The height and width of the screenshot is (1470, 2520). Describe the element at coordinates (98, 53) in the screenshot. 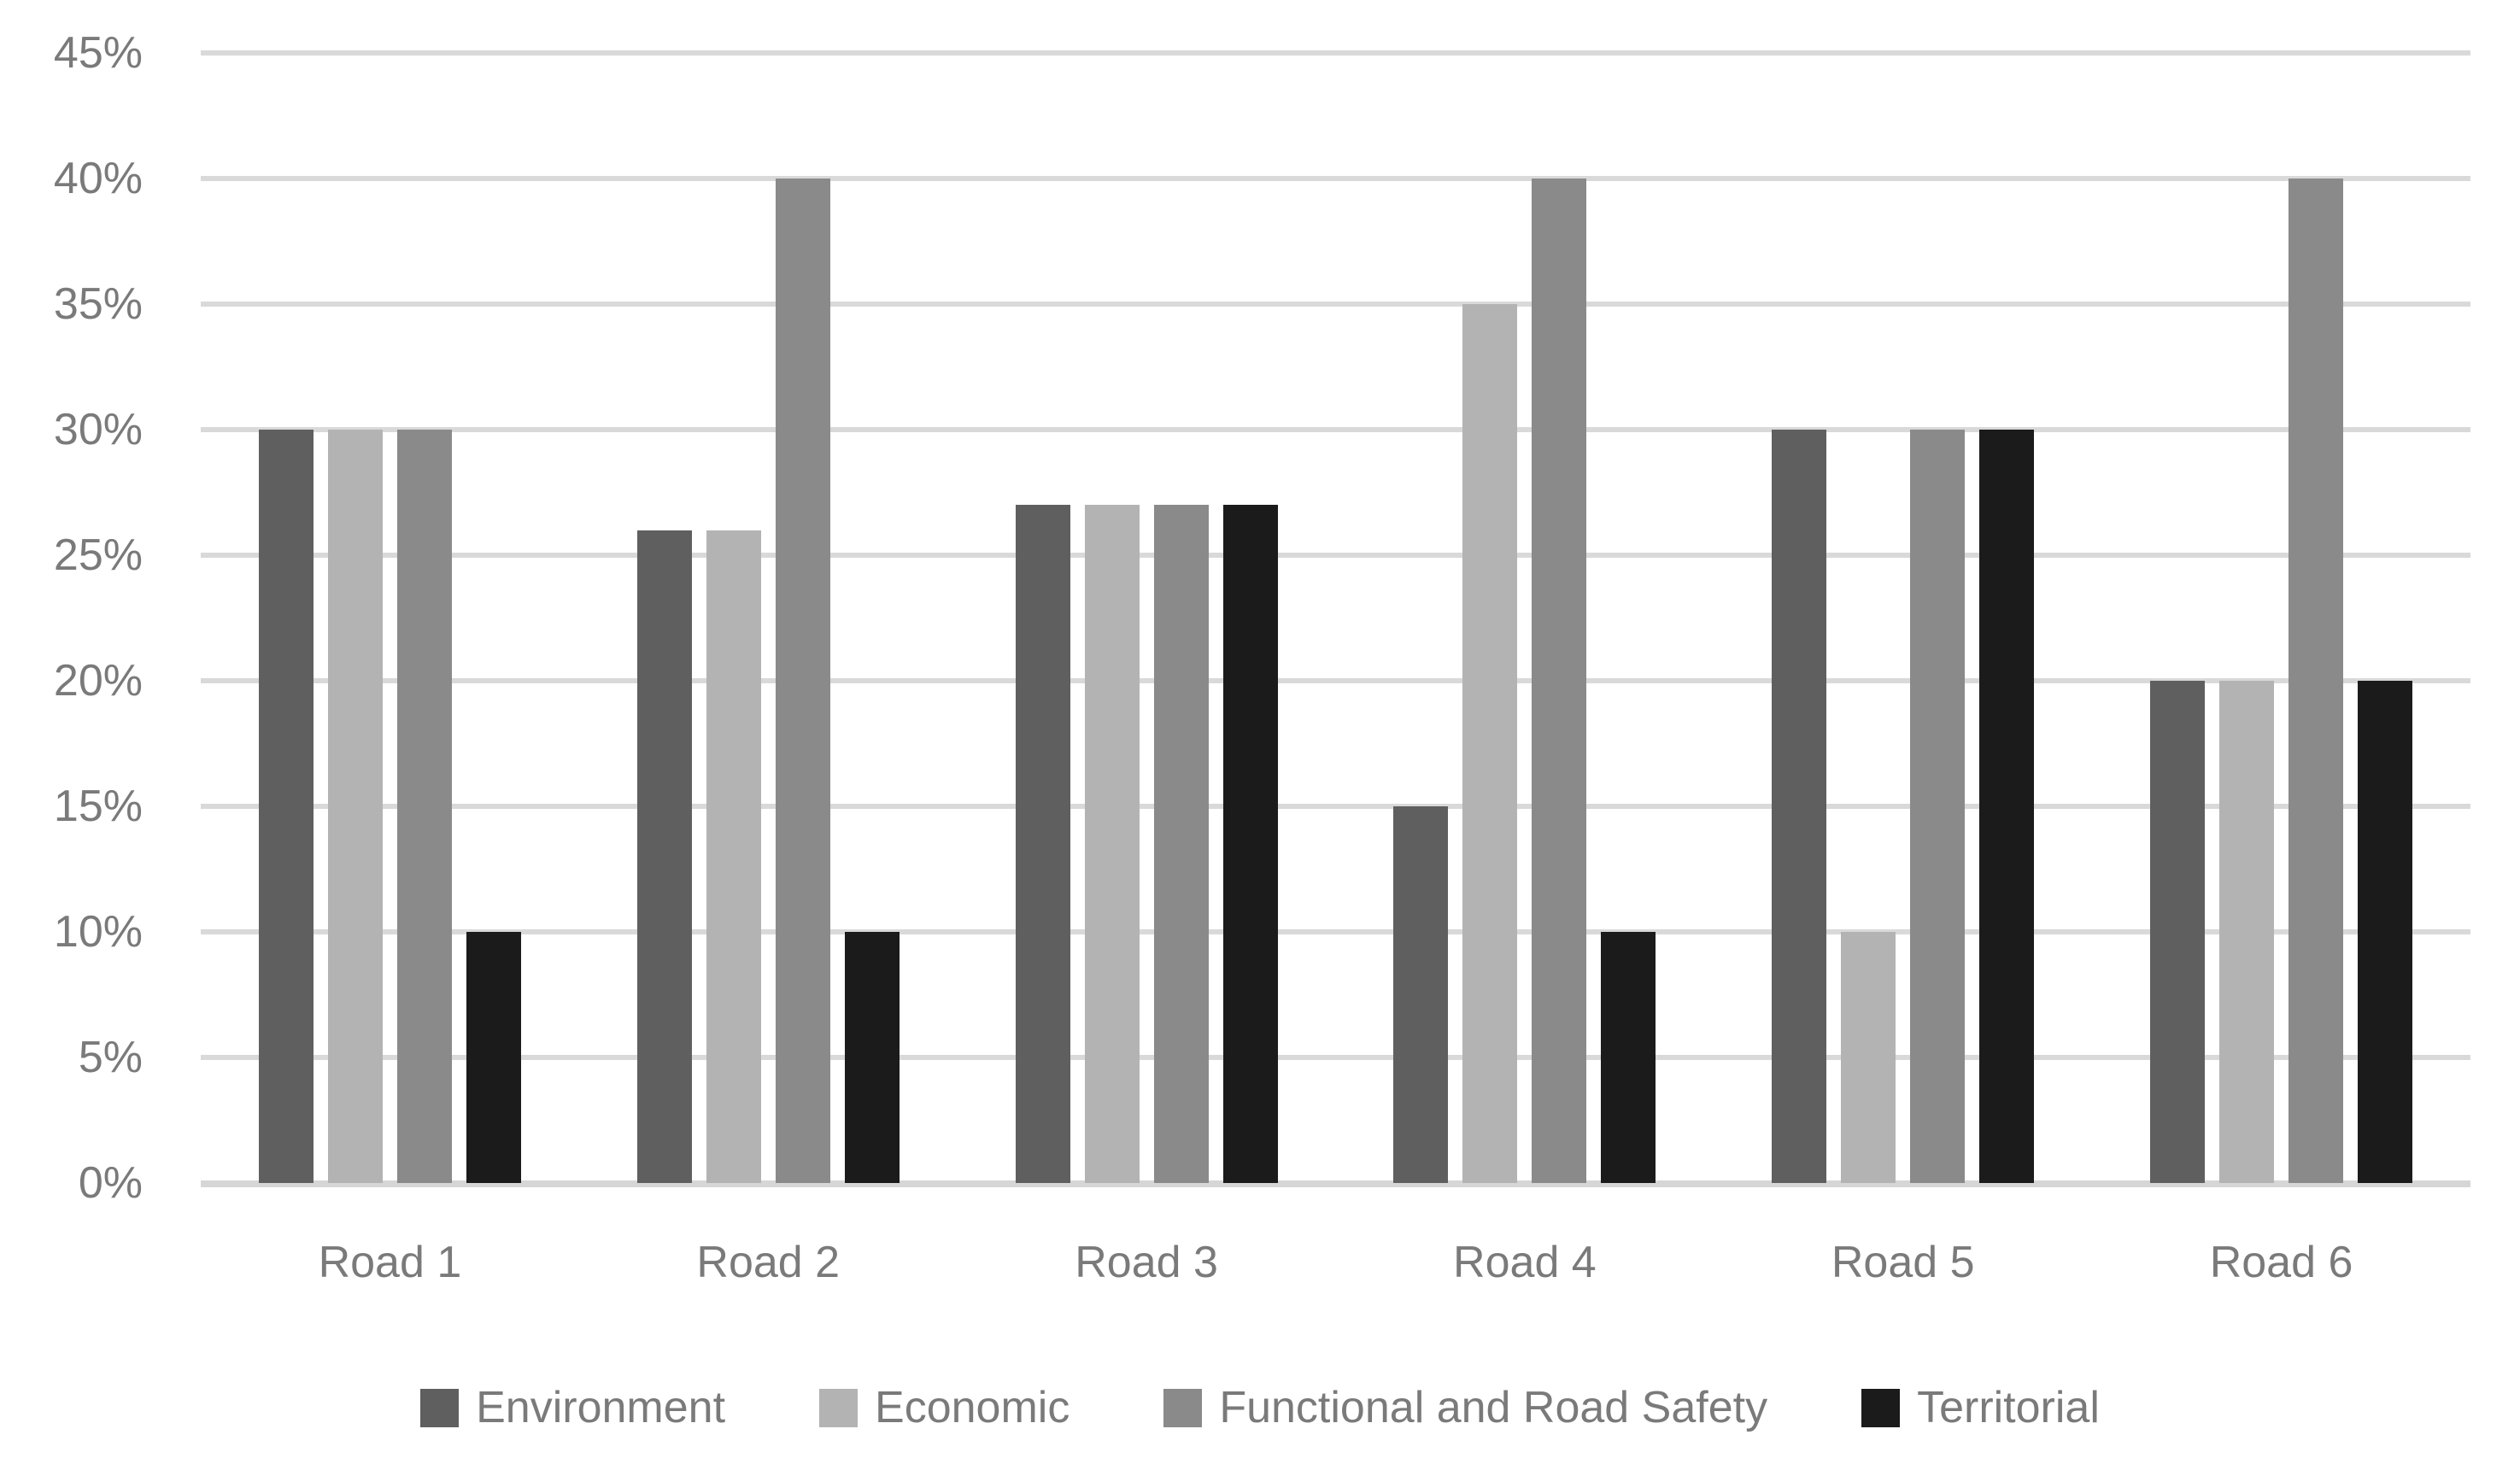

I see `y-tick-label: 45%` at that location.